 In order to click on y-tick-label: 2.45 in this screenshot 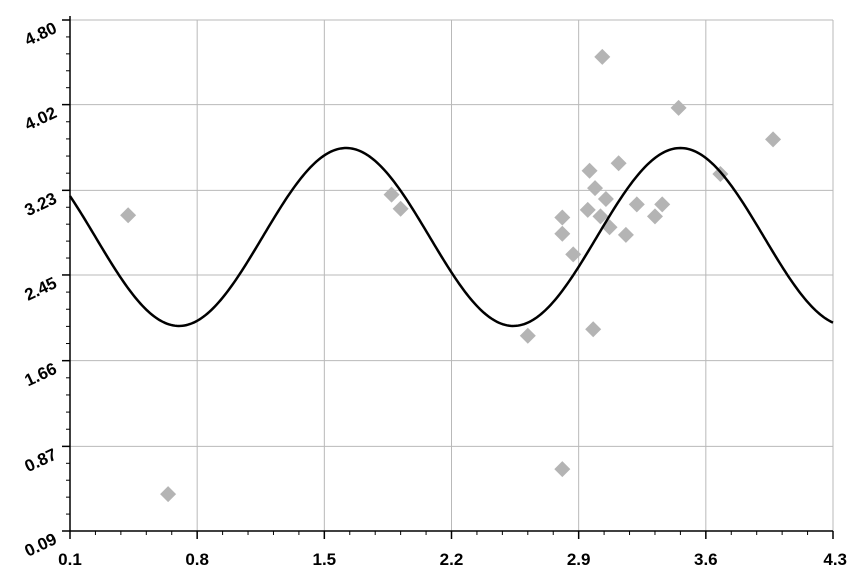, I will do `click(41, 288)`.